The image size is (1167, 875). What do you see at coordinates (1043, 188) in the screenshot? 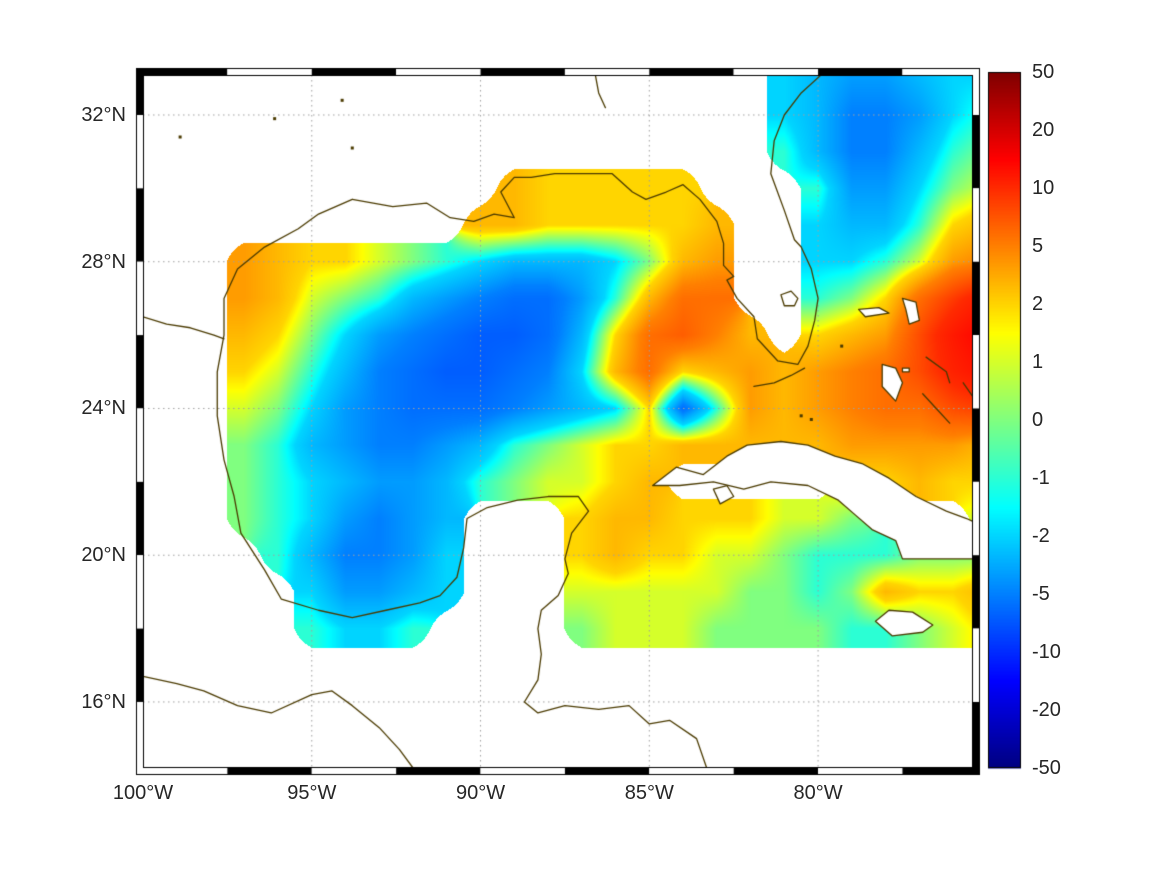
I see `colorbar-tick-label: 10` at bounding box center [1043, 188].